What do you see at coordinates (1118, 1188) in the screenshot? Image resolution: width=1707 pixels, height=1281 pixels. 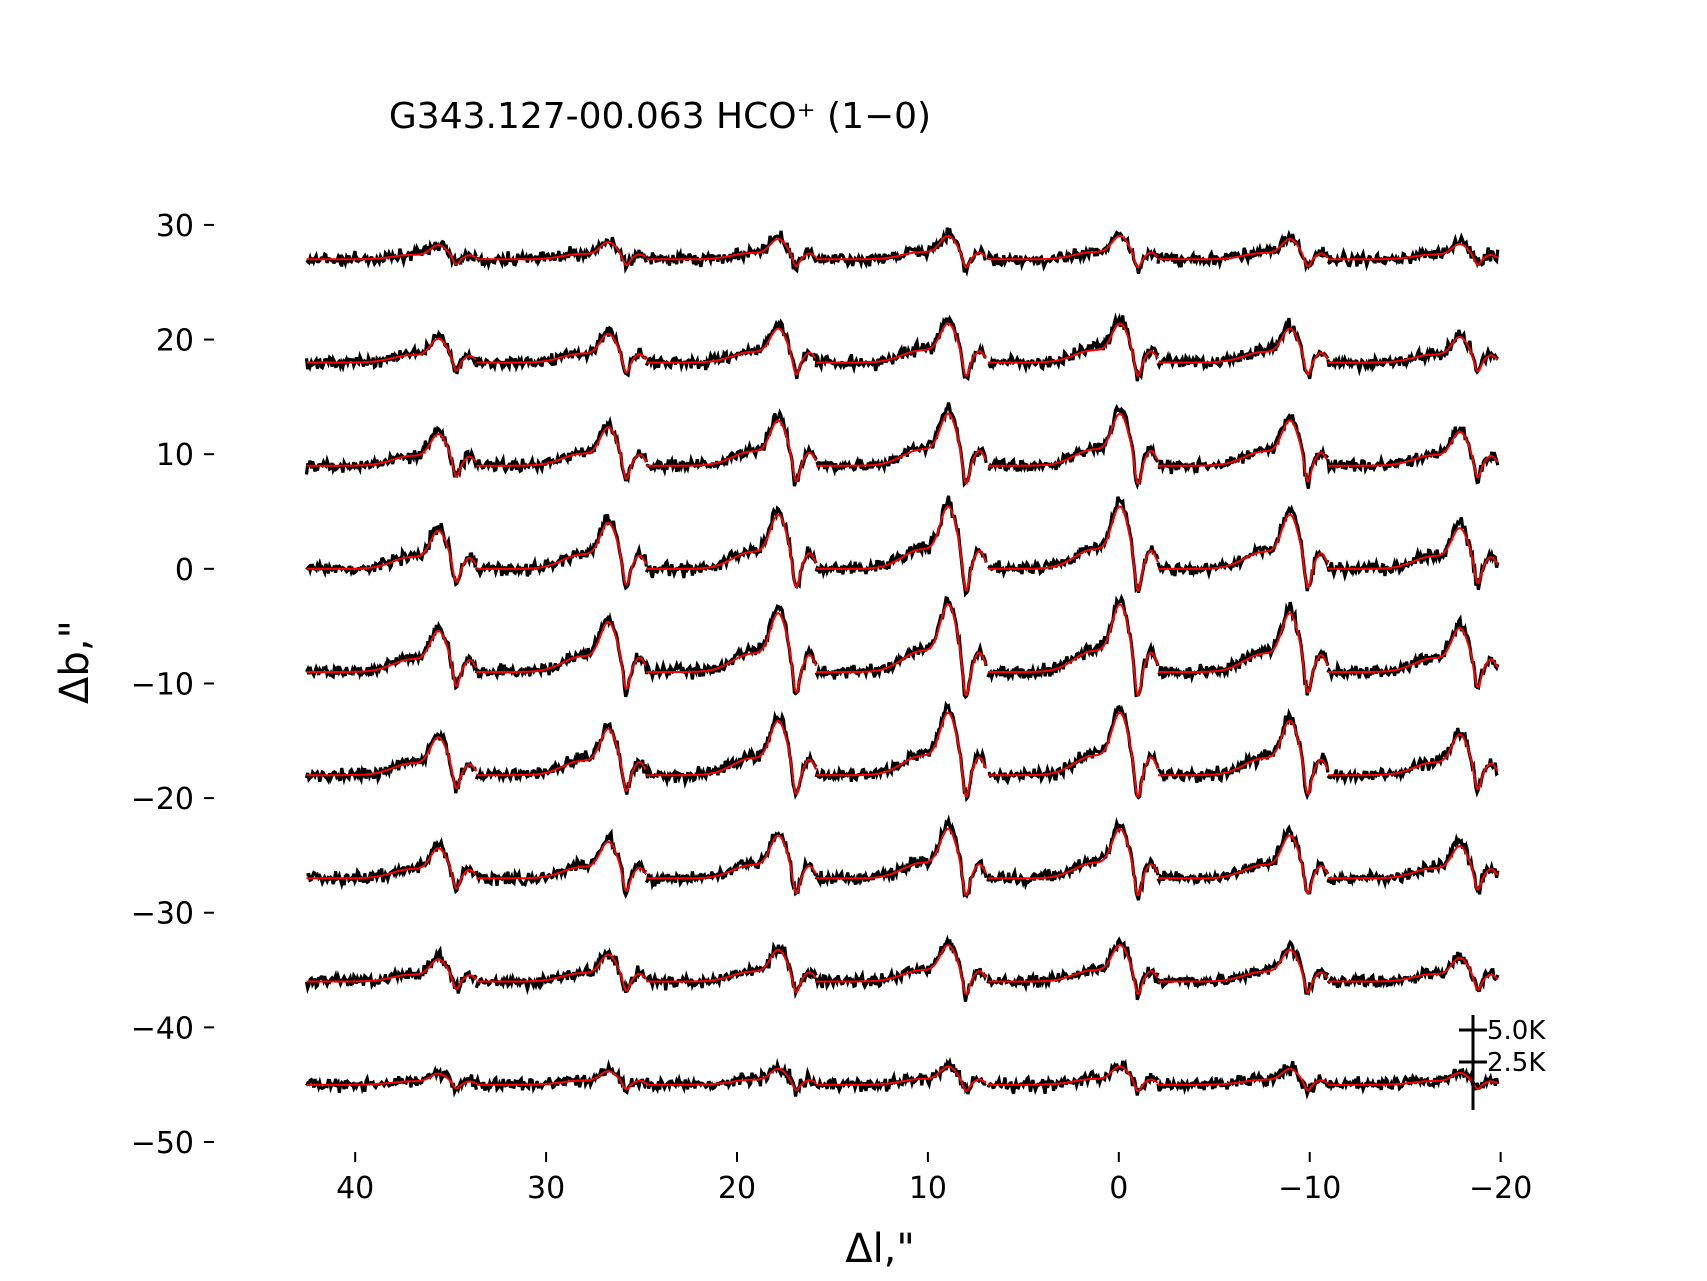 I see `x-tick-label: 0` at bounding box center [1118, 1188].